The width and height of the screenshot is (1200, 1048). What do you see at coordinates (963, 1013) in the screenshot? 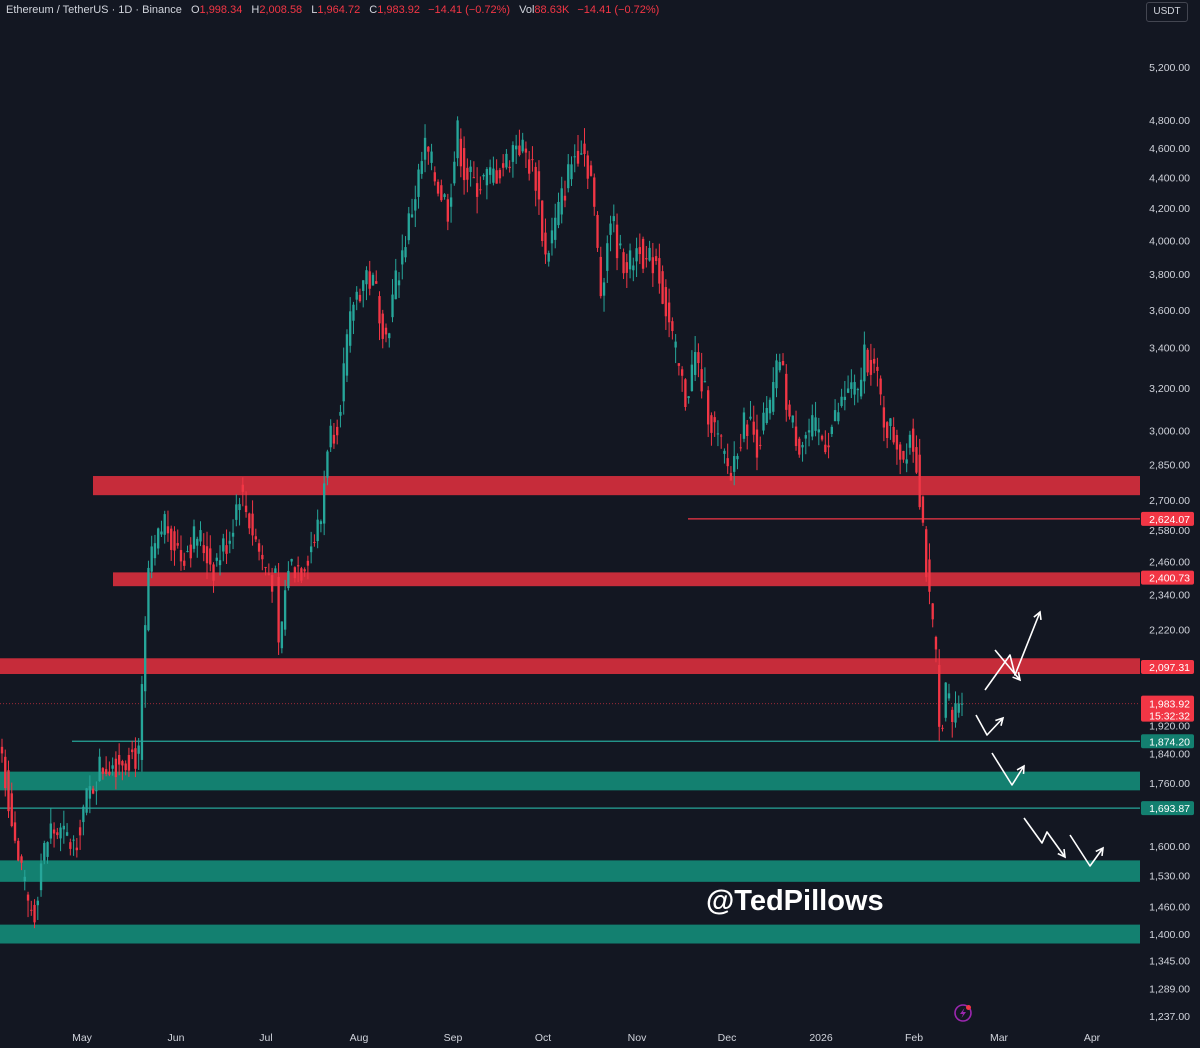
I see `lightning-icon` at bounding box center [963, 1013].